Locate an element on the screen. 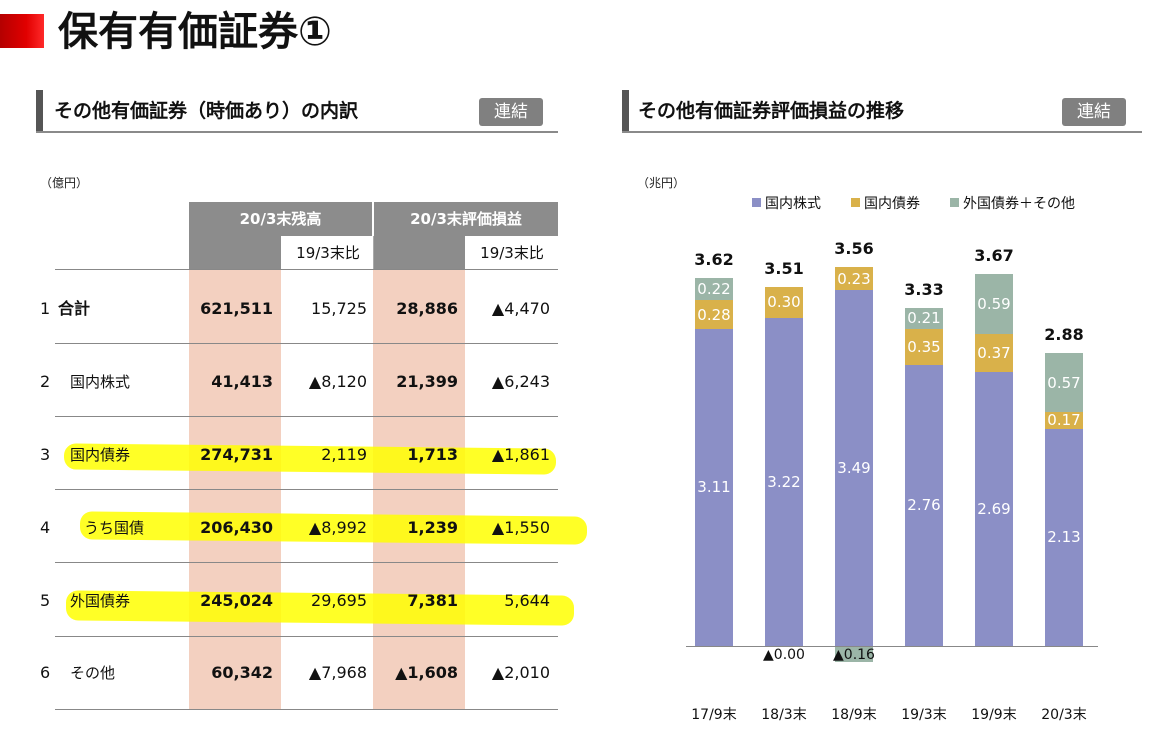 Image resolution: width=1154 pixels, height=739 pixels. data-label: 2.69 is located at coordinates (994, 508).